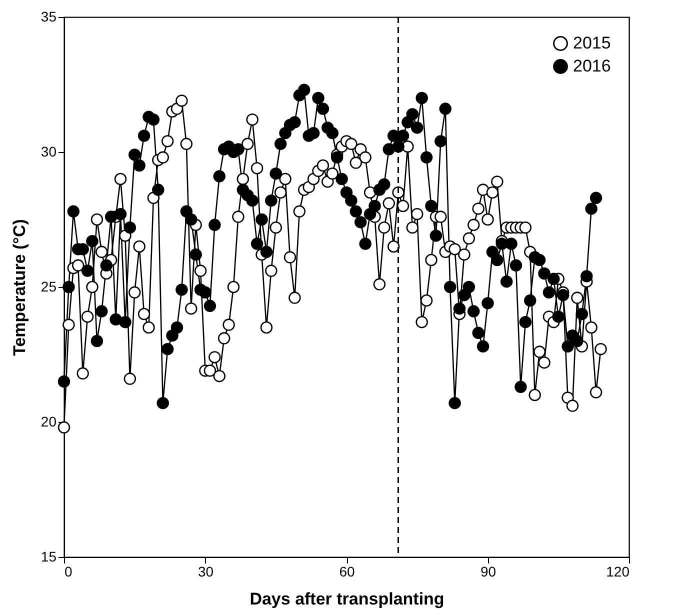  I want to click on x-axis-title: Days after transplanting, so click(347, 599).